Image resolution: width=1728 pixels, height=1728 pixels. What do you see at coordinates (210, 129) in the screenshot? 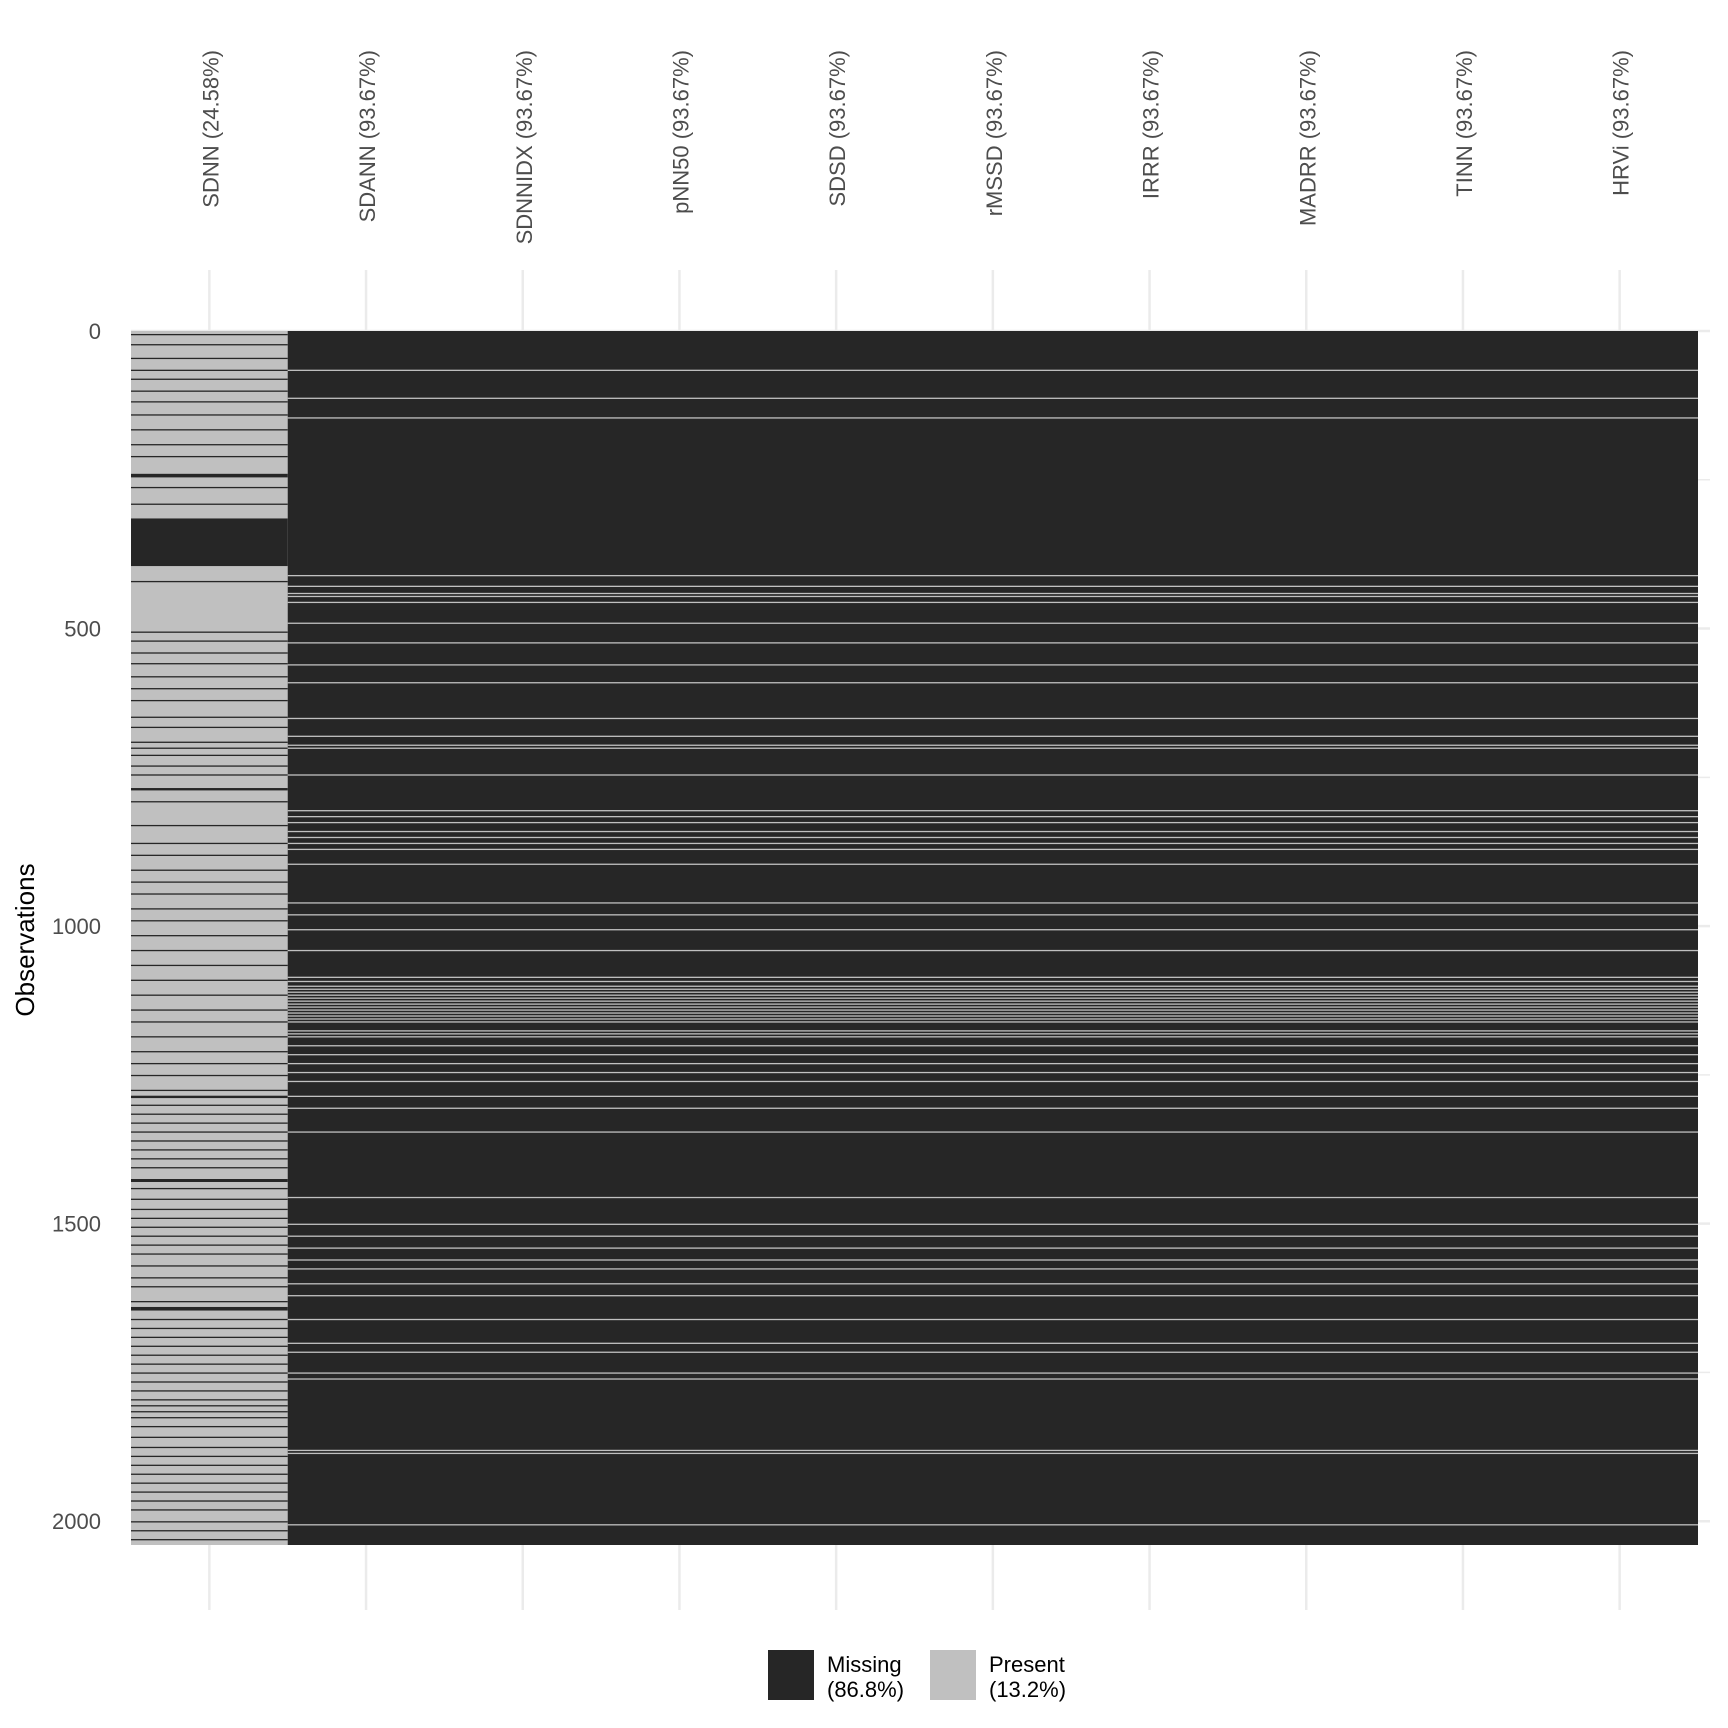
I see `column-label: SDNN (24.58%)` at bounding box center [210, 129].